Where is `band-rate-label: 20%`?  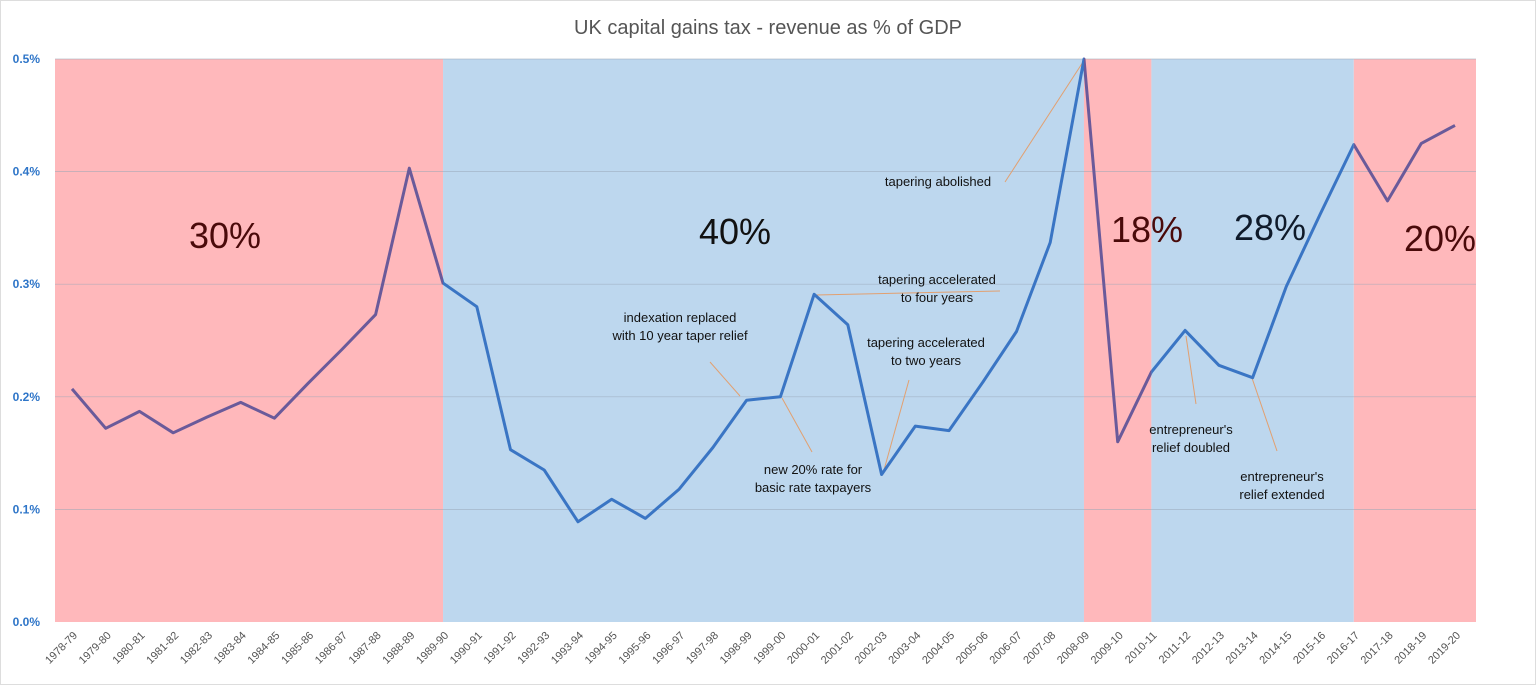 band-rate-label: 20% is located at coordinates (1440, 238).